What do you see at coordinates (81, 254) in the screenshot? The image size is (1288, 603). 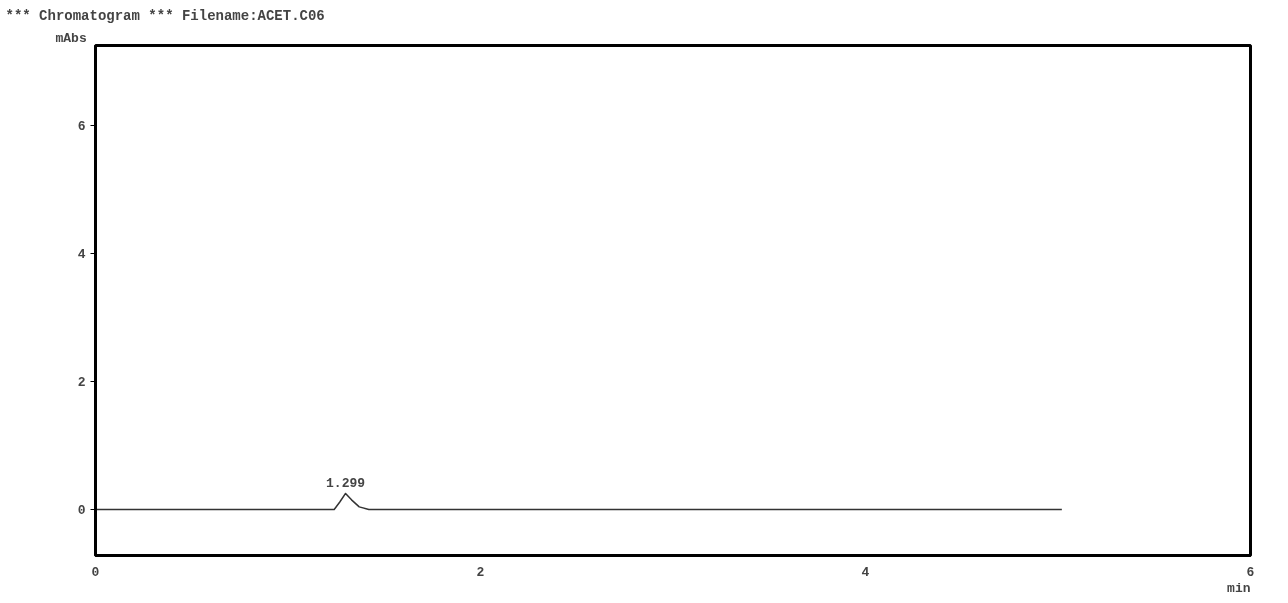 I see `y-tick-label: 4` at bounding box center [81, 254].